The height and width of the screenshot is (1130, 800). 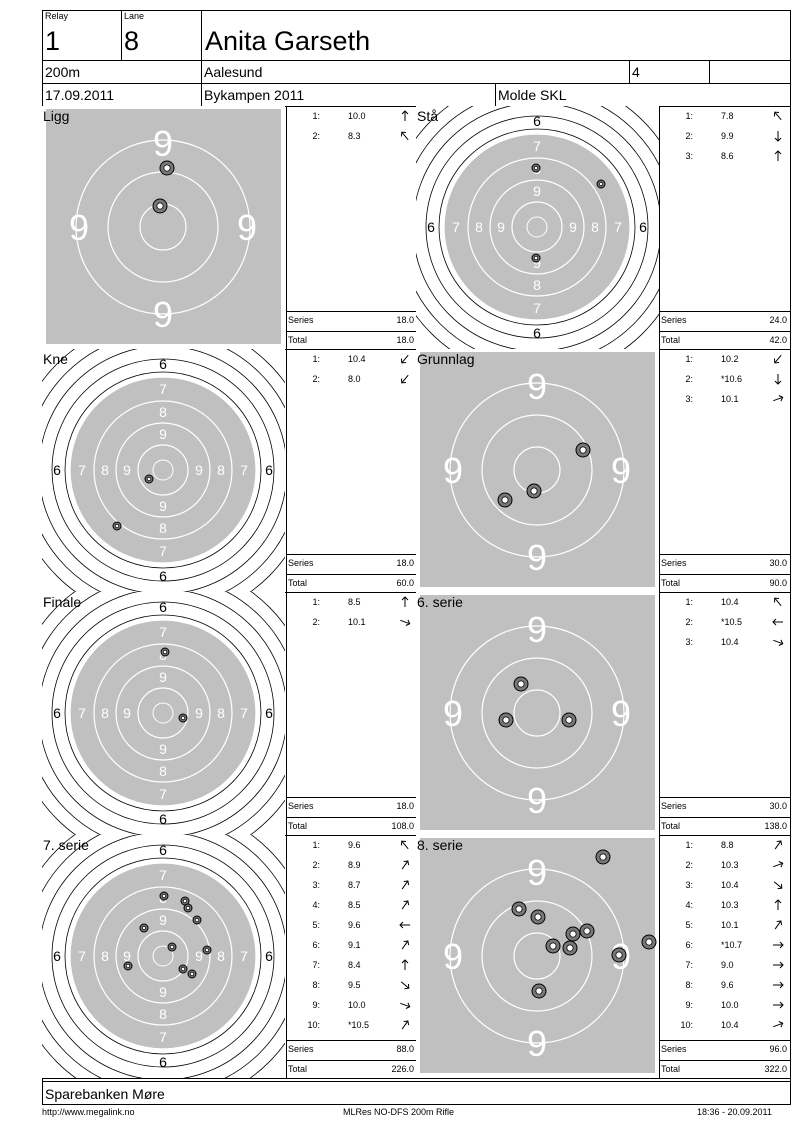 What do you see at coordinates (316, 945) in the screenshot?
I see `shot-number: 6:` at bounding box center [316, 945].